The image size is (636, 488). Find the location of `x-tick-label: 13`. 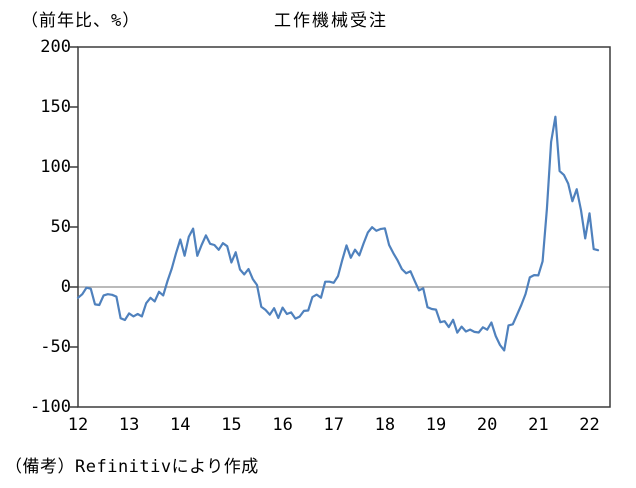

x-tick-label: 13 is located at coordinates (129, 425).